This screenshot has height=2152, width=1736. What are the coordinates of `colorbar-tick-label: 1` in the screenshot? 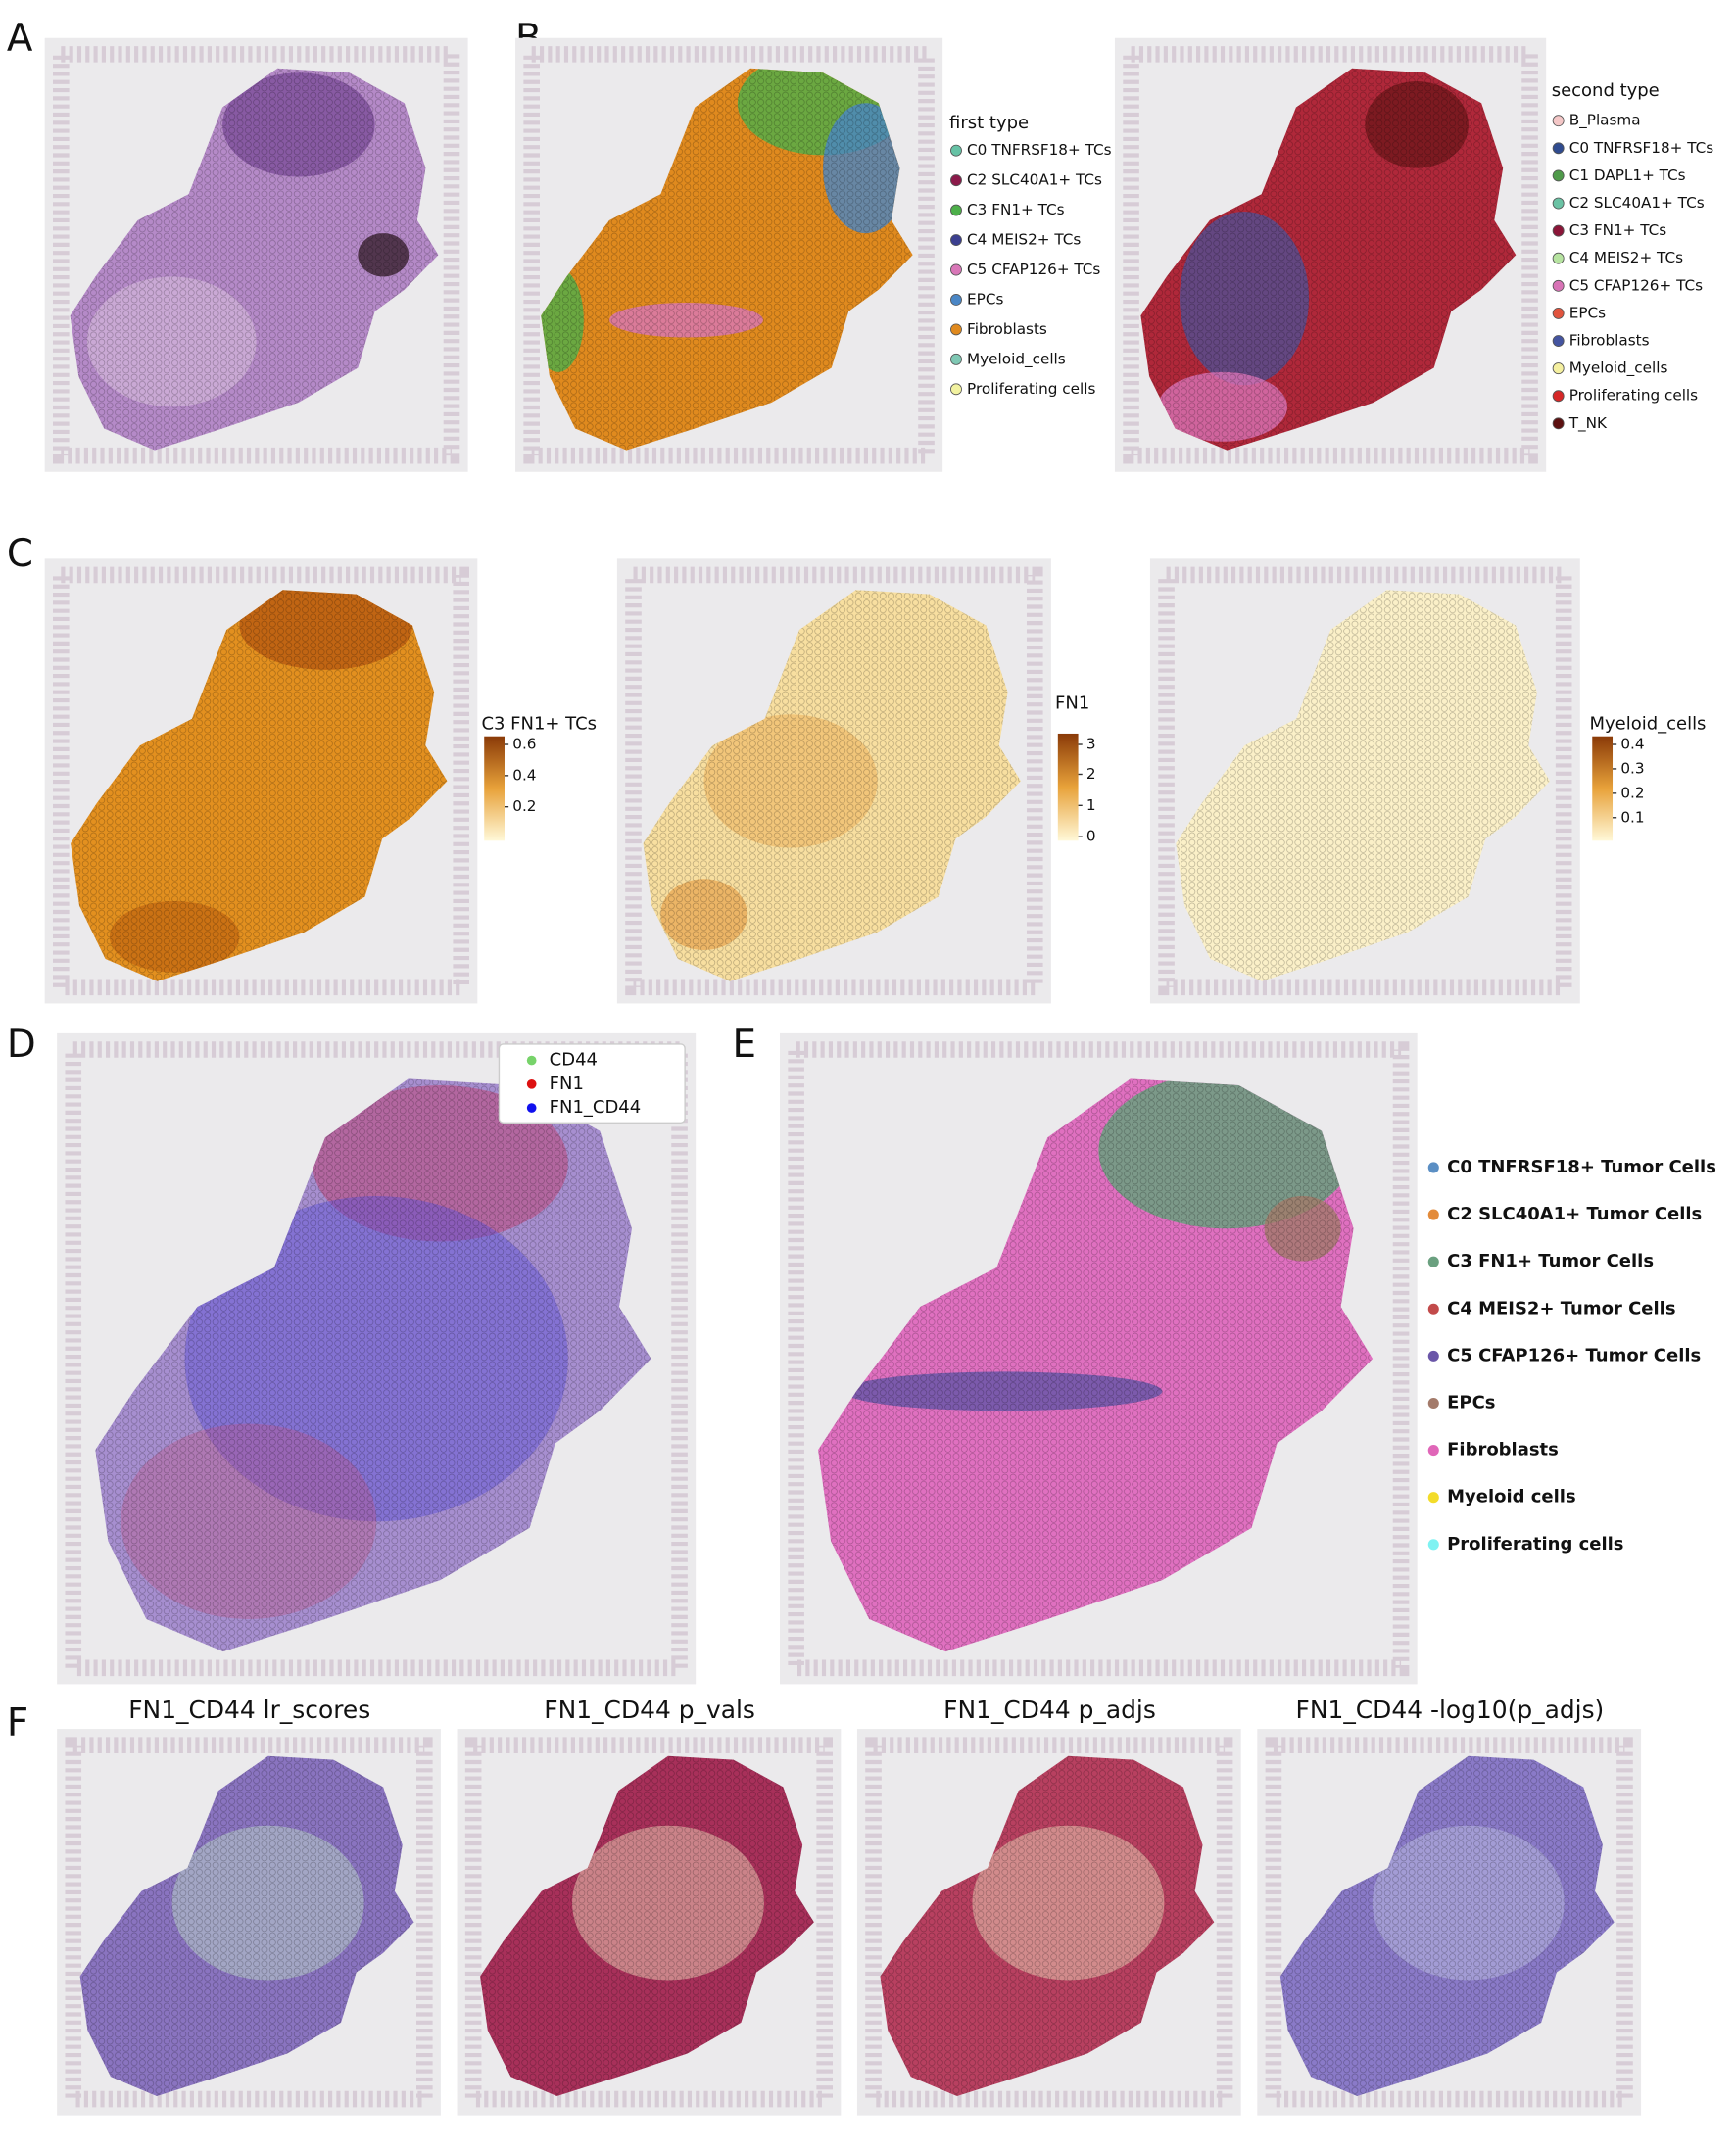 It's located at (1091, 805).